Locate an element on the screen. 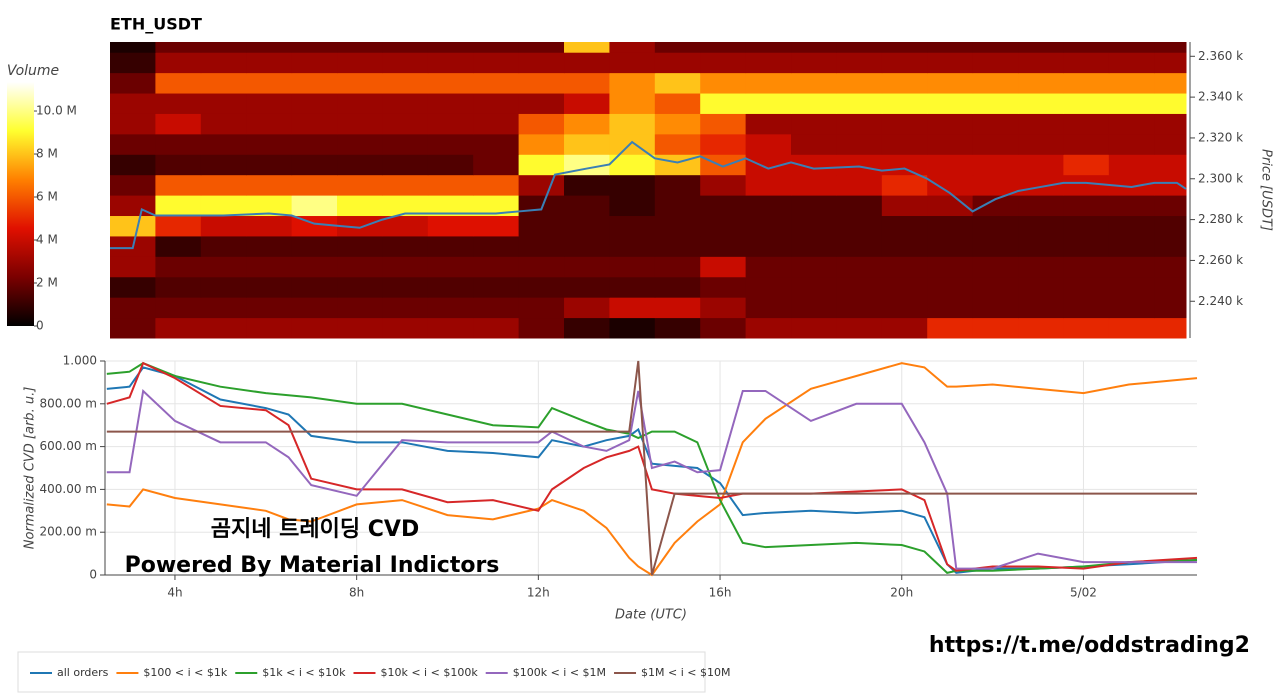 The image size is (1280, 695). overlay-text: 곰지네 트레이딩 CVD is located at coordinates (315, 529).